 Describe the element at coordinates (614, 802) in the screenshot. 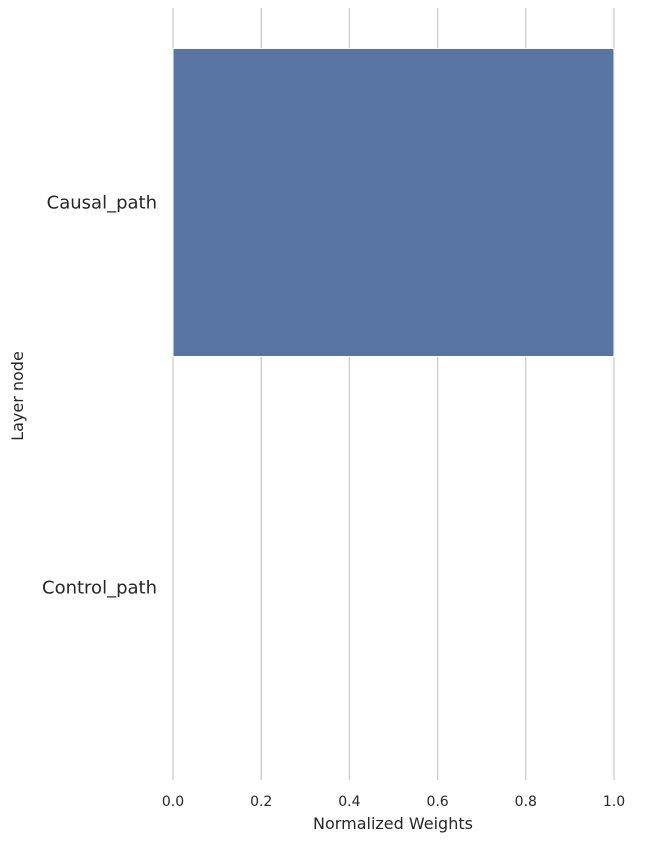

I see `x-tick-label-5: 1.0` at that location.